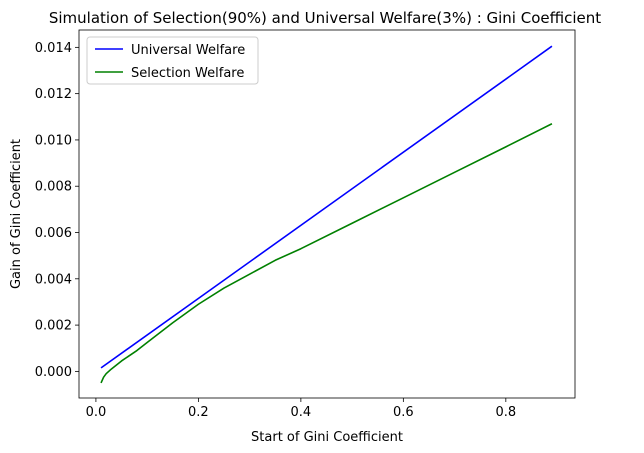  I want to click on legend-label-universal-welfare: Universal Welfare, so click(188, 50).